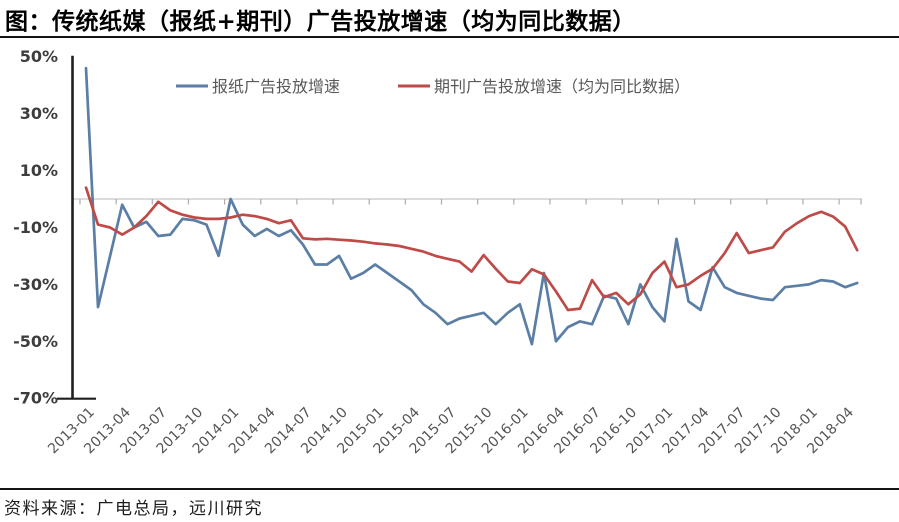 This screenshot has height=522, width=899. Describe the element at coordinates (320, 22) in the screenshot. I see `chart-title: 图：传统纸媒（报纸+期刊）广告投放增速（均为同比数据）` at that location.